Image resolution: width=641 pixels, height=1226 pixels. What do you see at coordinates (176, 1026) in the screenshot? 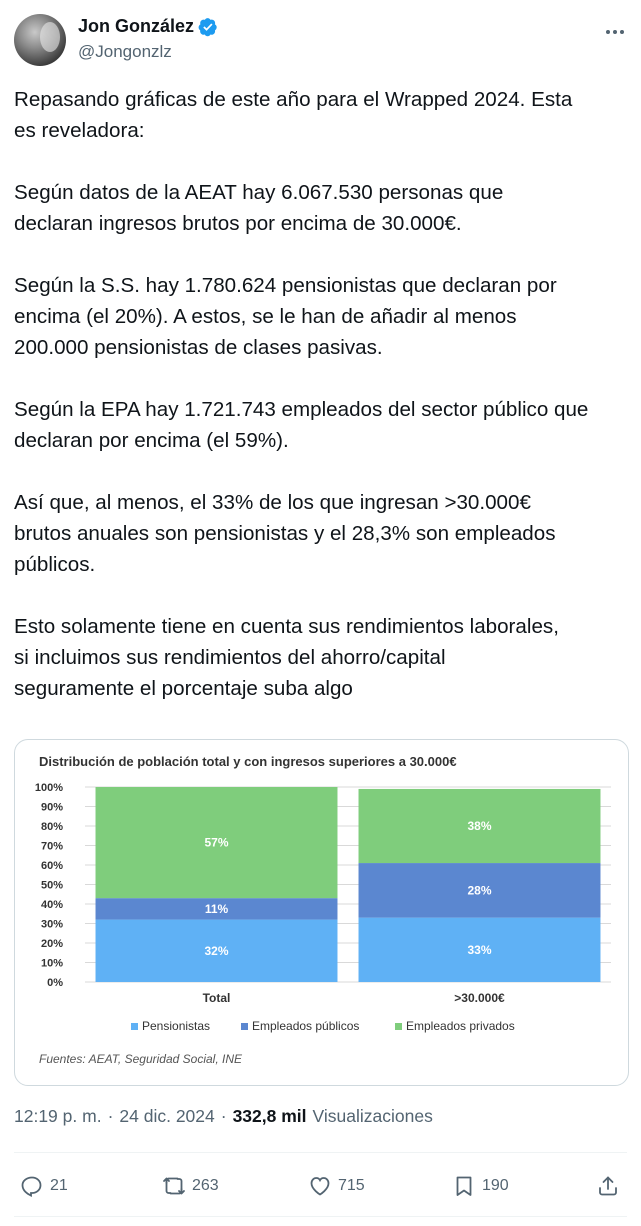
I see `legend-label: Pensionistas` at bounding box center [176, 1026].